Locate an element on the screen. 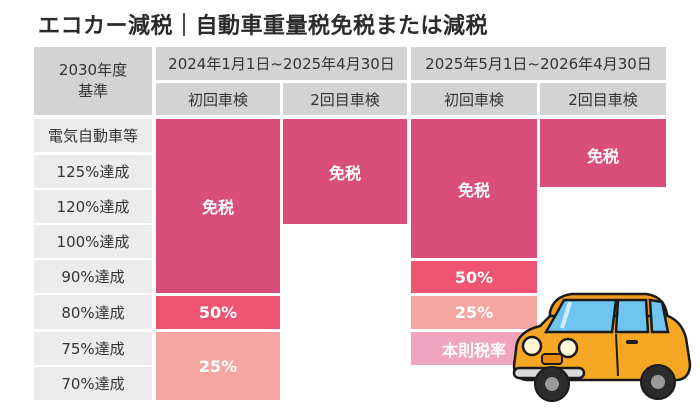 The width and height of the screenshot is (700, 408). corner-header-line1: 2030年度 is located at coordinates (93, 70).